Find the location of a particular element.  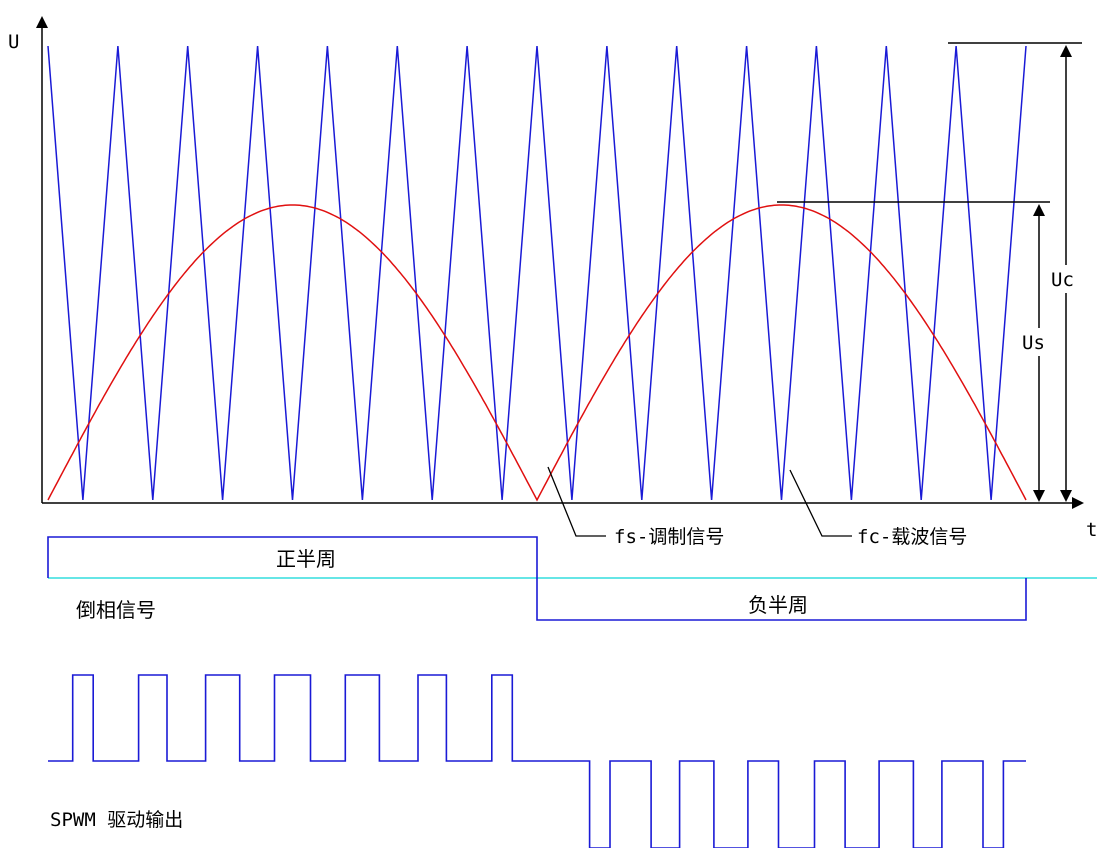

carrier-legend-label: fc-载波信号 is located at coordinates (912, 537).